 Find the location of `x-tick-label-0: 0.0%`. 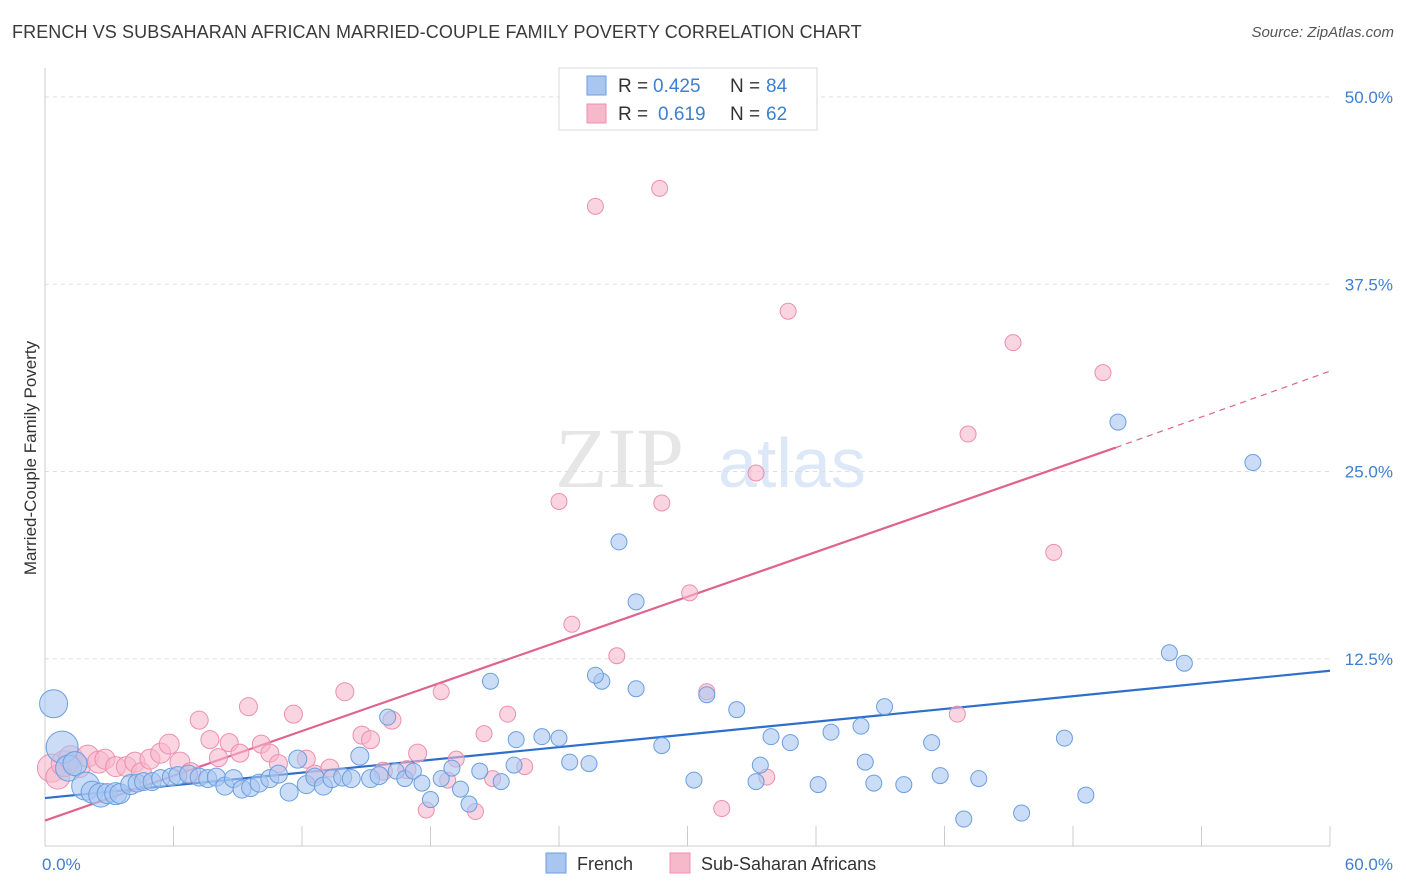

x-tick-label-0: 0.0% is located at coordinates (61, 864).